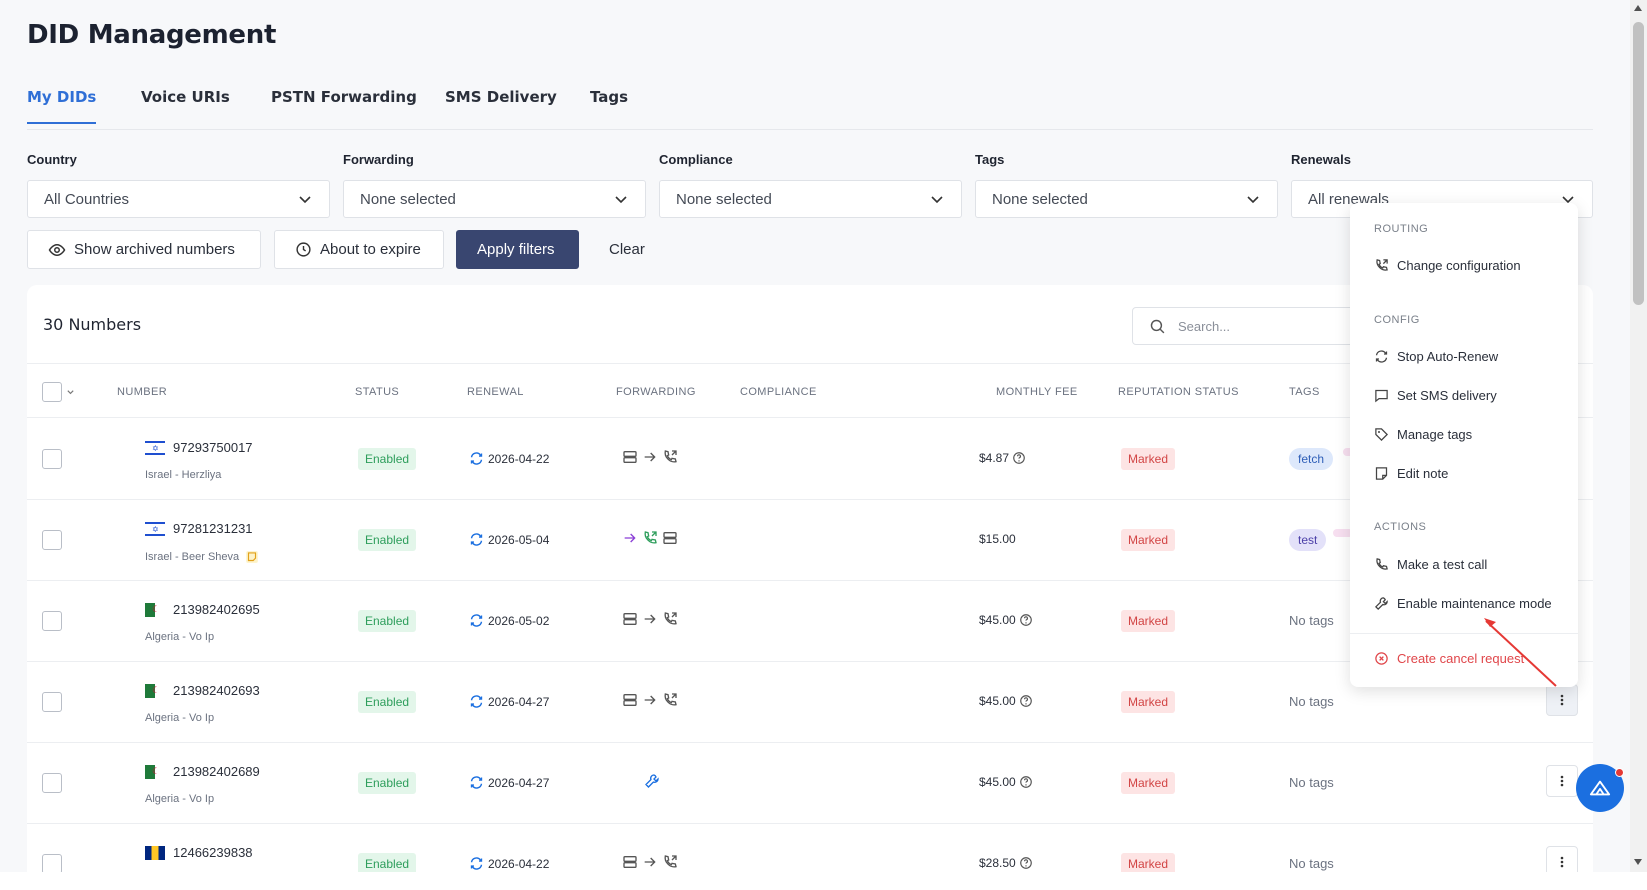  Describe the element at coordinates (1447, 265) in the screenshot. I see `change-configuration-item: Change configuration` at that location.